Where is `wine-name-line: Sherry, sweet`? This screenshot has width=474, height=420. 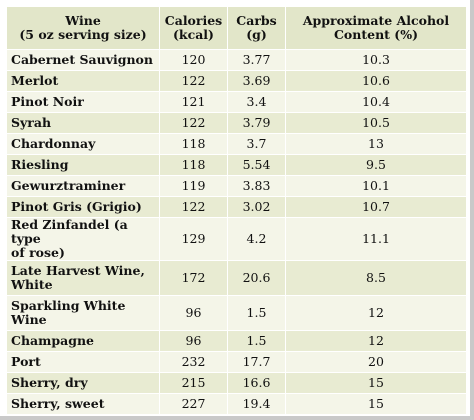
wine-name-line: Sherry, sweet is located at coordinates (58, 403).